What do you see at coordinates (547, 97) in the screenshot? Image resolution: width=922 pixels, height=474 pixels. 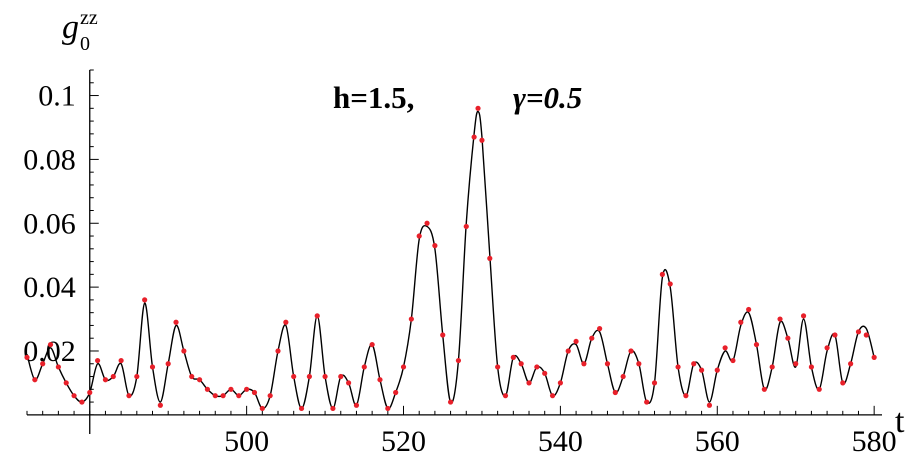 I see `annotation-gamma: γ=0.5` at bounding box center [547, 97].